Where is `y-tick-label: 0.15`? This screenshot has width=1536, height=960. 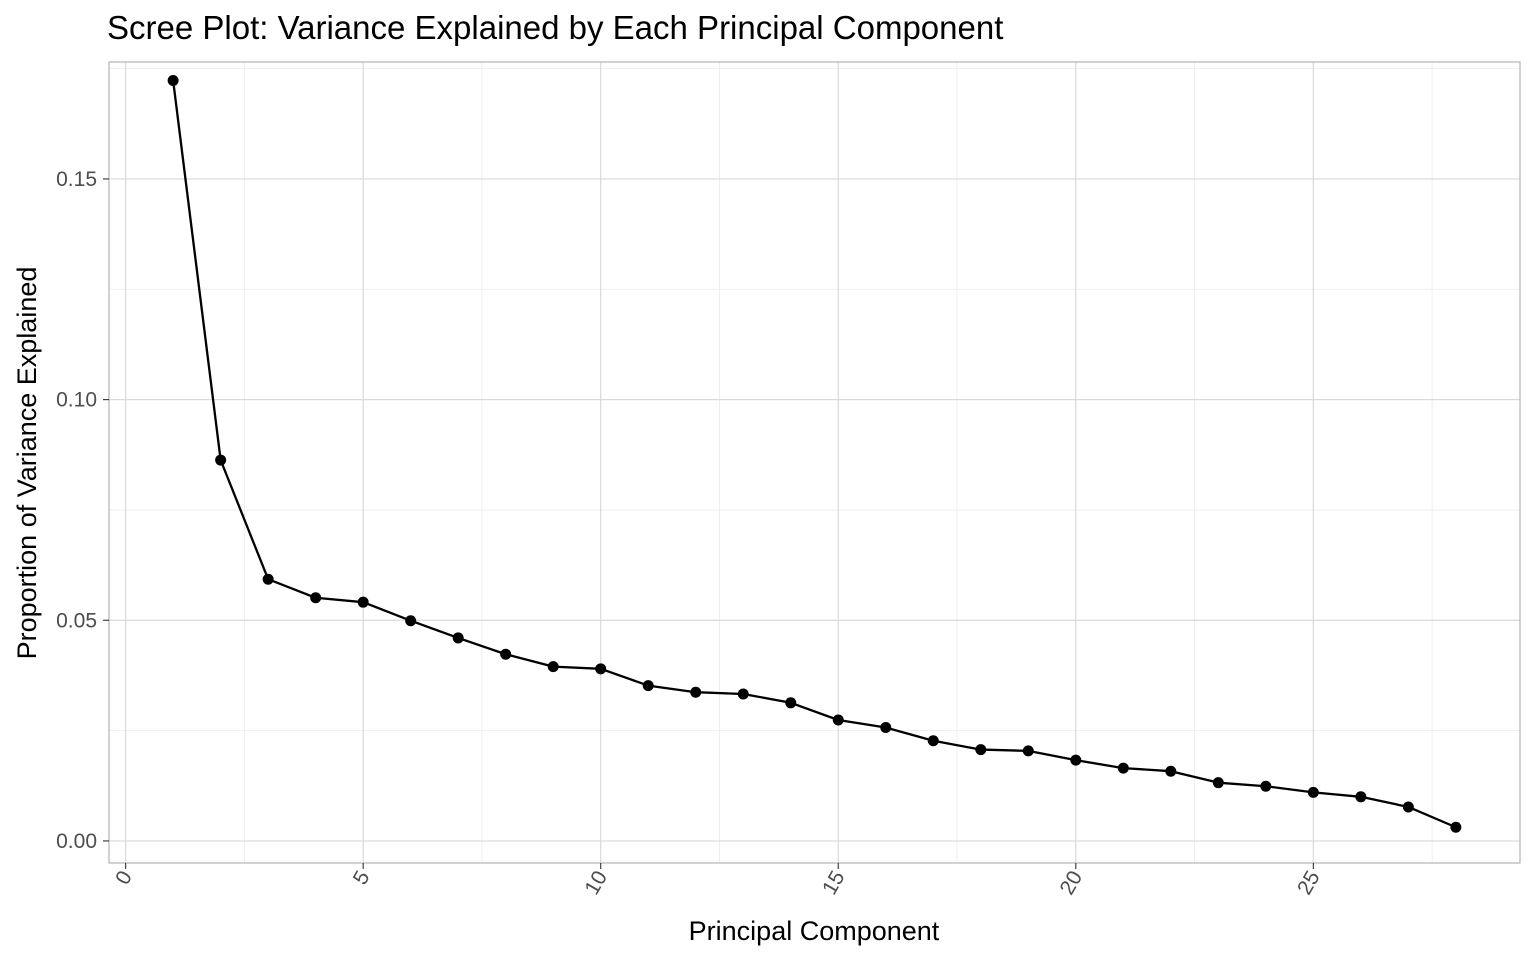
y-tick-label: 0.15 is located at coordinates (76, 179).